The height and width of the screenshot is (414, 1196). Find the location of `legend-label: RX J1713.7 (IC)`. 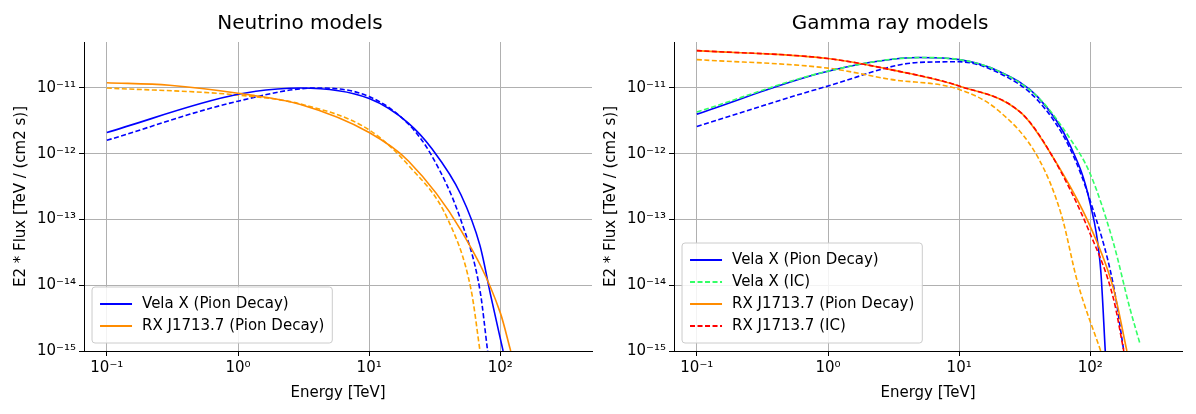

legend-label: RX J1713.7 (IC) is located at coordinates (789, 324).